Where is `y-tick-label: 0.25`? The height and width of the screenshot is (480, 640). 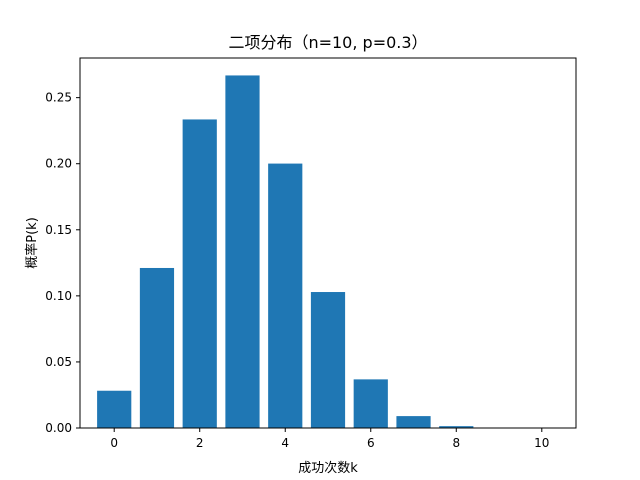 y-tick-label: 0.25 is located at coordinates (58, 98).